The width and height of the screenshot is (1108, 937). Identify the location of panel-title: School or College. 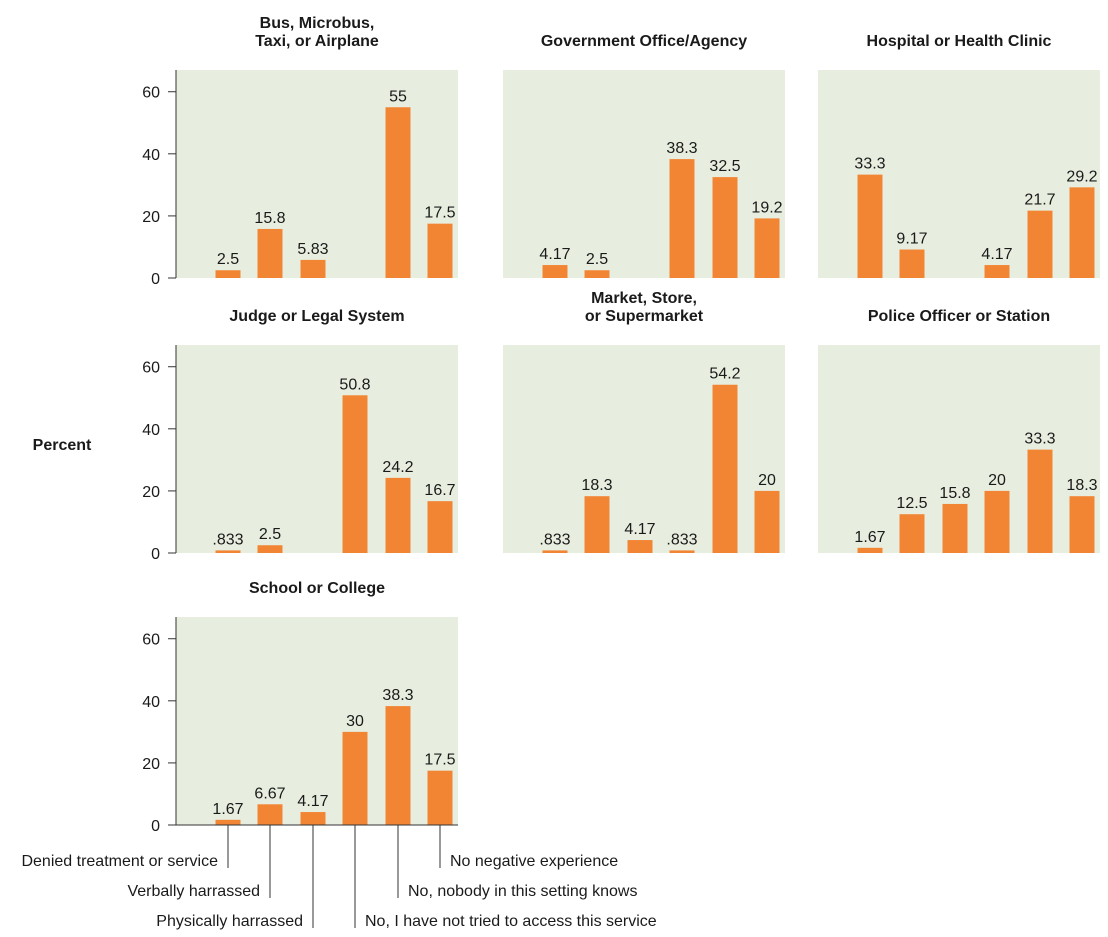
(317, 588).